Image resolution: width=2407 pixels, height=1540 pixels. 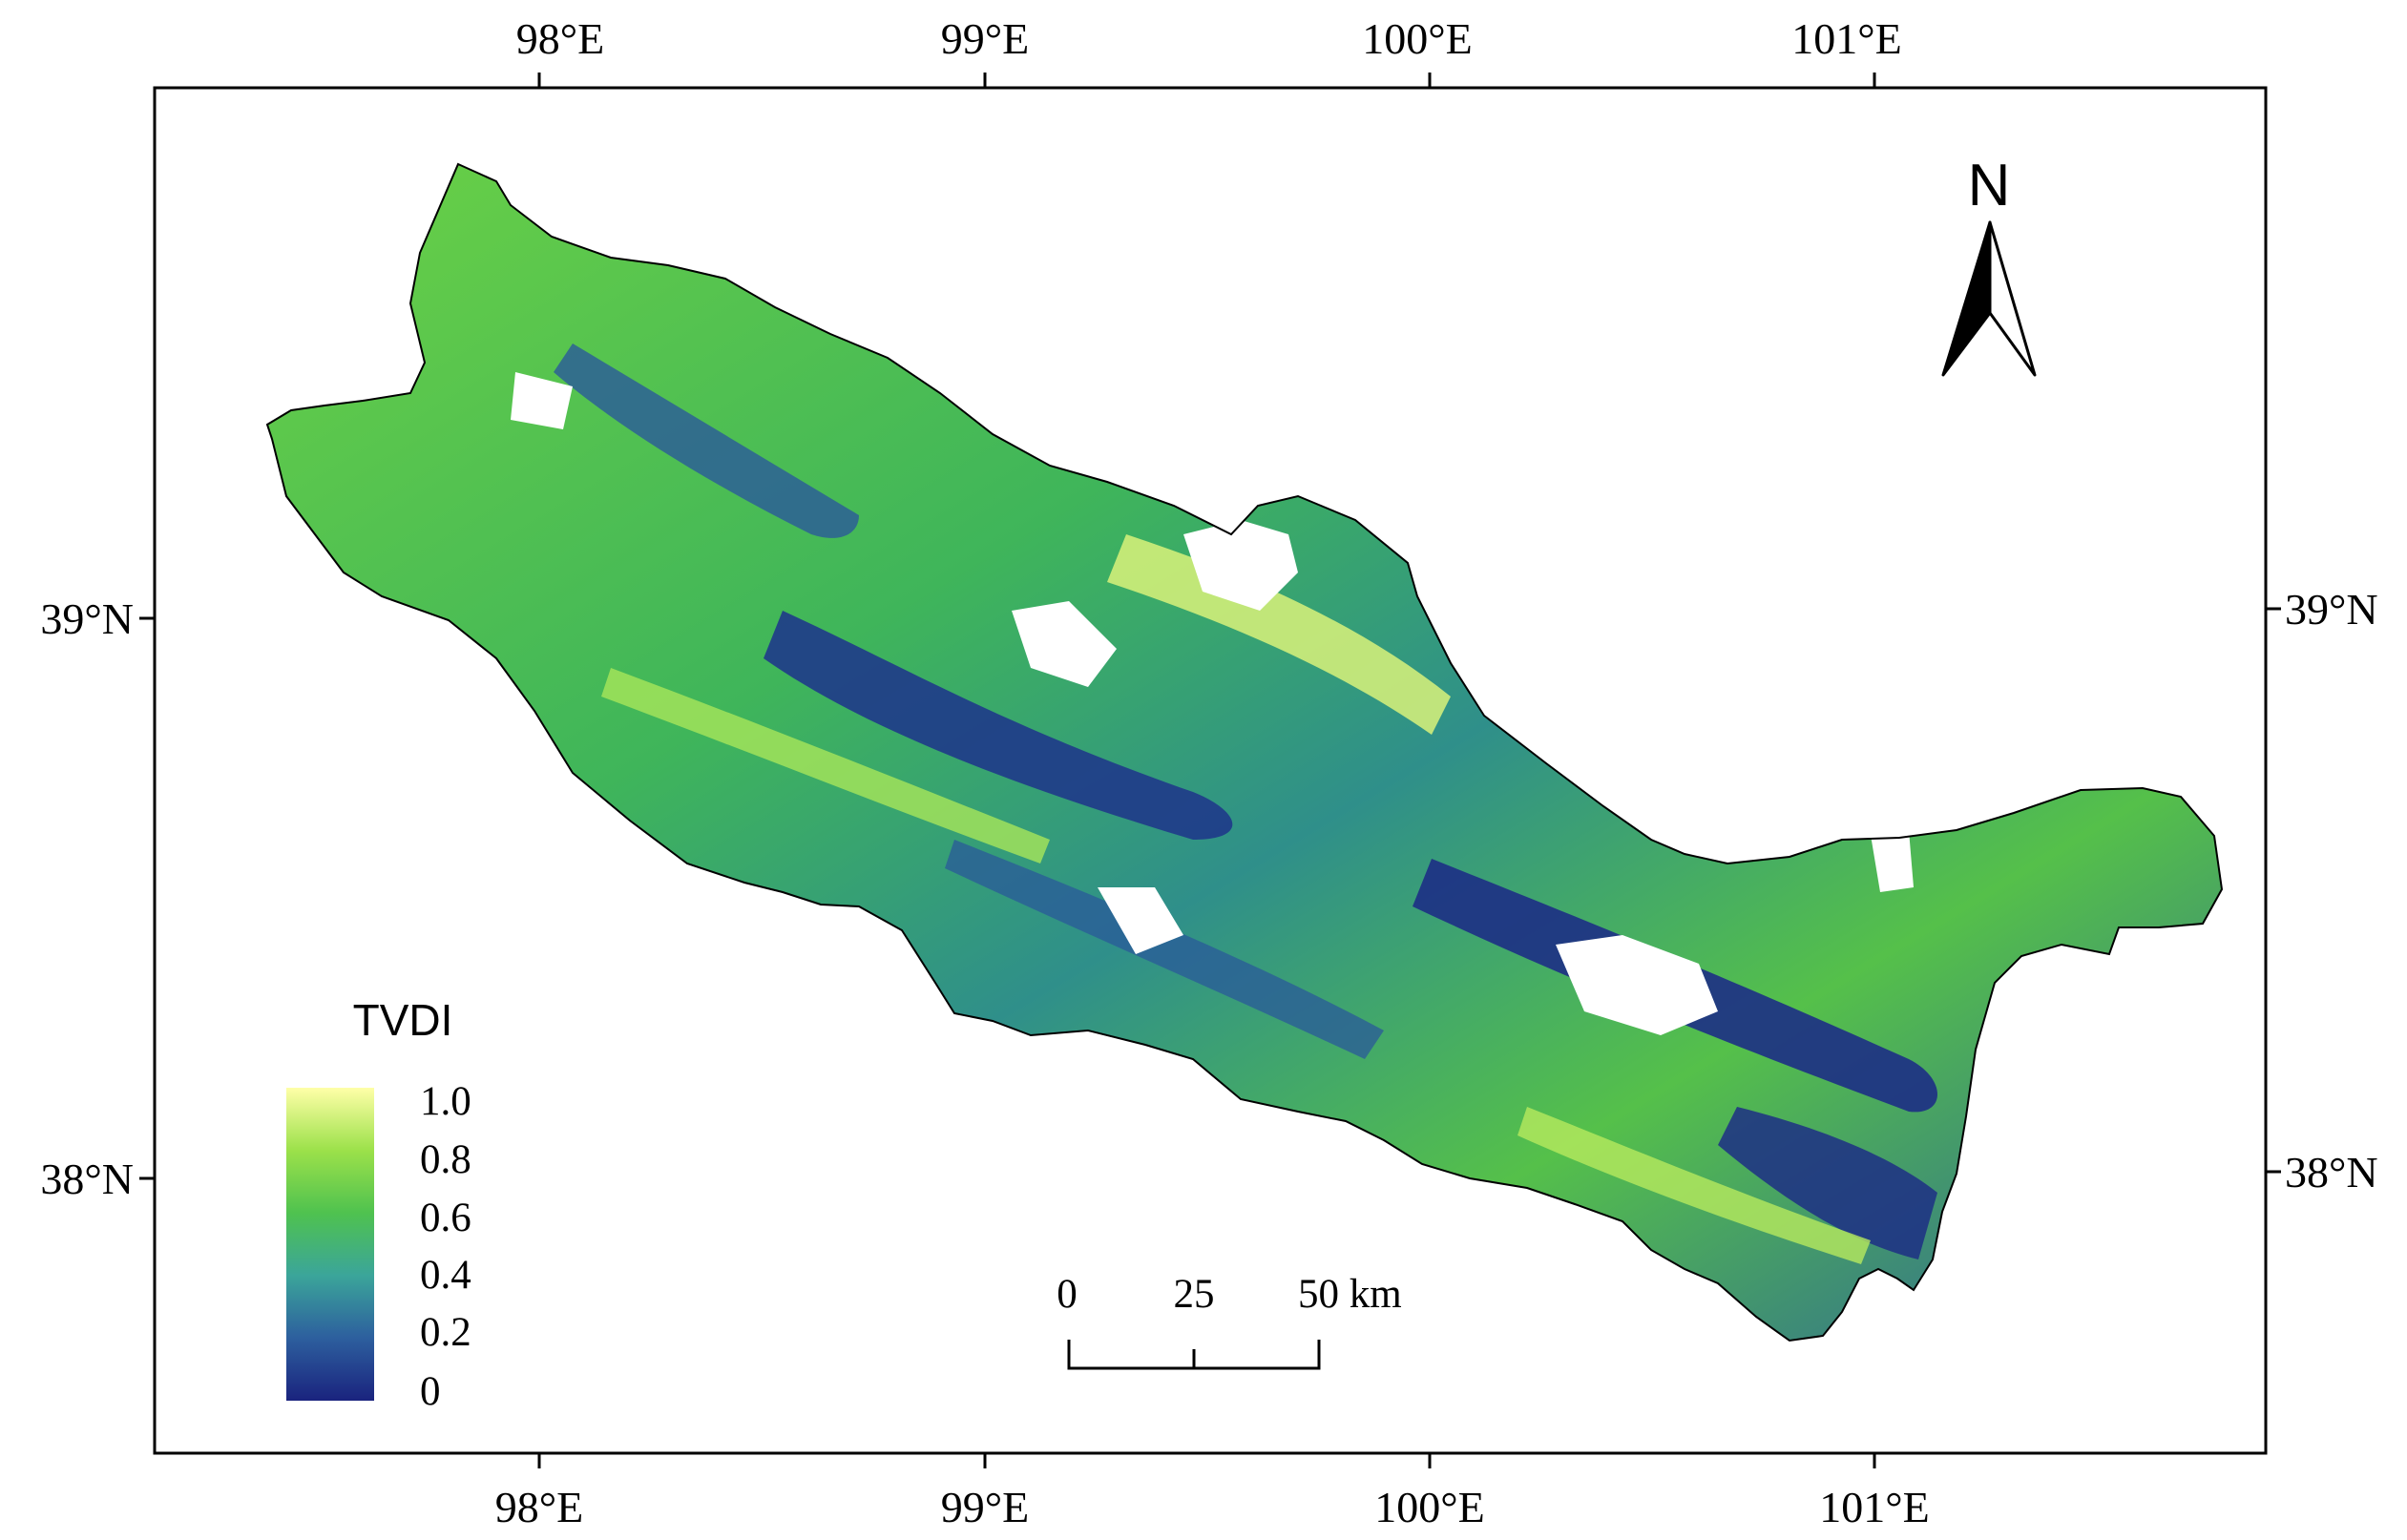 What do you see at coordinates (1229, 1321) in the screenshot?
I see `scale-bar: 0 25 50 km` at bounding box center [1229, 1321].